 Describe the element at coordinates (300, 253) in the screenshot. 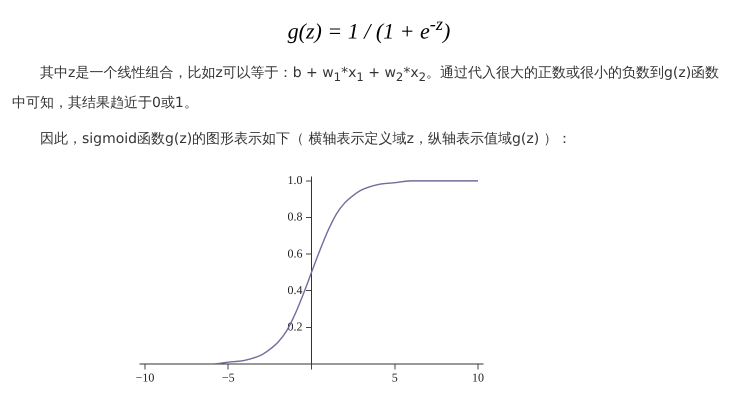

I see `y-tick-label: 0.6` at that location.